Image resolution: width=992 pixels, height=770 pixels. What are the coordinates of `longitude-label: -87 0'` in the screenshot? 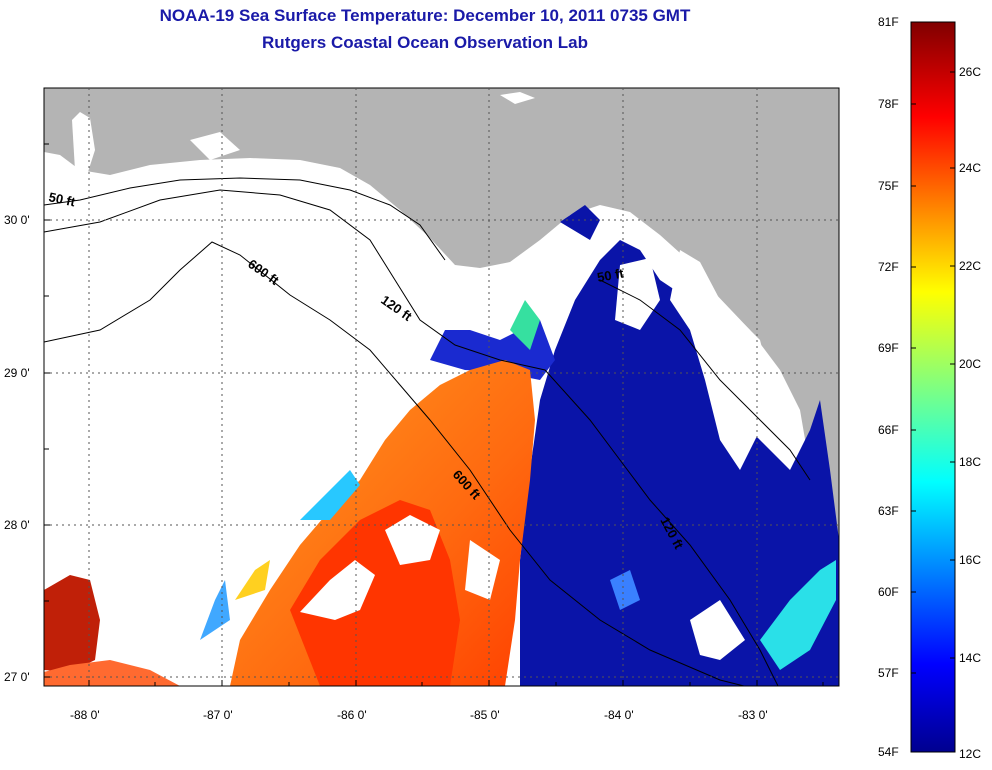 It's located at (218, 715).